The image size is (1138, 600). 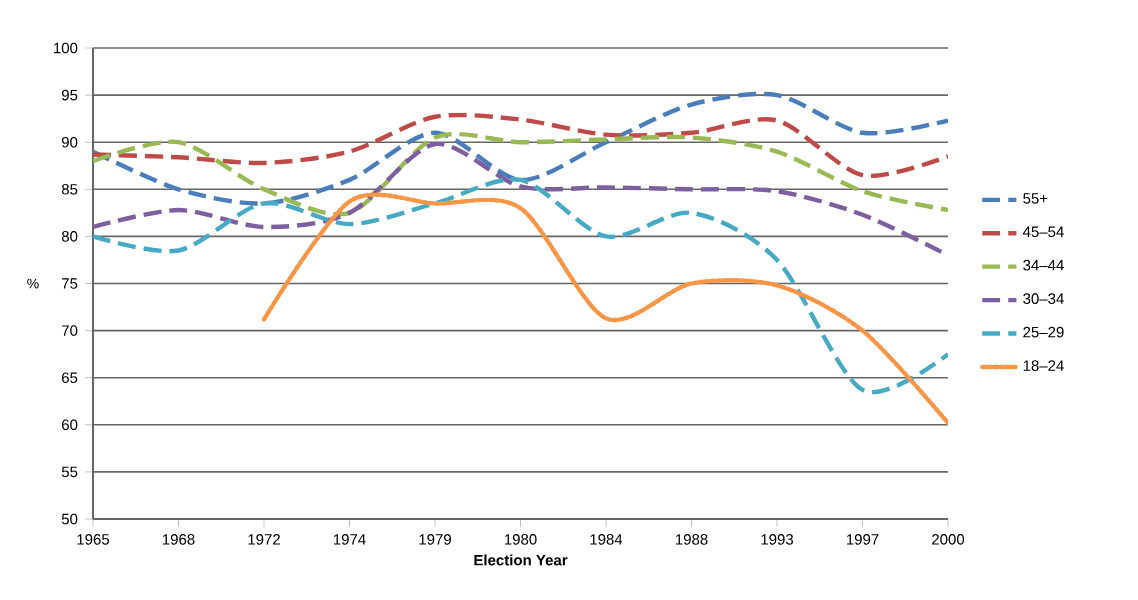 I want to click on legend-label: 55+, so click(x=1035, y=198).